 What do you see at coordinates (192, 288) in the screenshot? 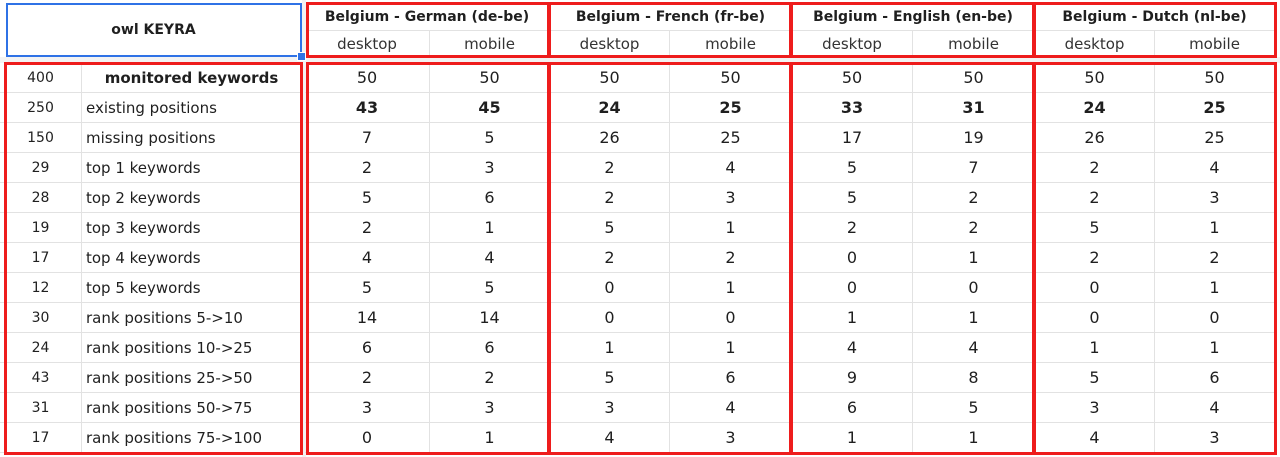
I see `row-label: top 5 keywords` at bounding box center [192, 288].